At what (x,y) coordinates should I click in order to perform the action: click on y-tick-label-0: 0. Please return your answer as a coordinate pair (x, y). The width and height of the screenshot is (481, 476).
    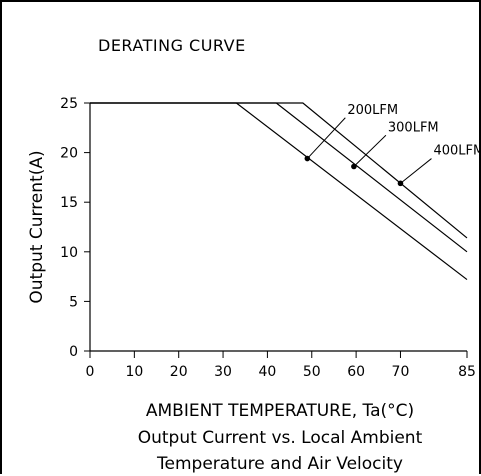
    Looking at the image, I should click on (73, 352).